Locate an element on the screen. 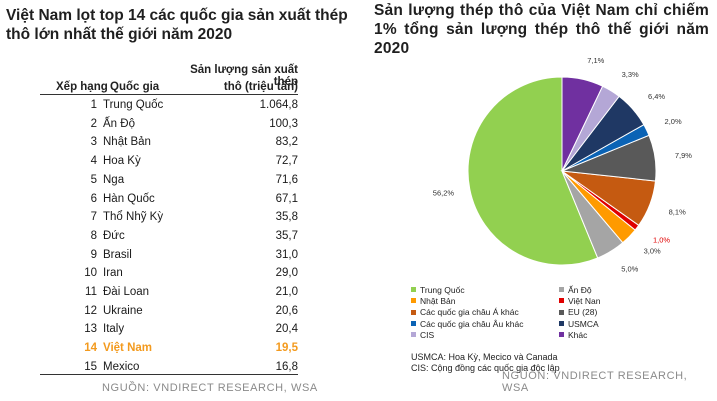 Image resolution: width=717 pixels, height=401 pixels. value-cell: 35,7 is located at coordinates (286, 235).